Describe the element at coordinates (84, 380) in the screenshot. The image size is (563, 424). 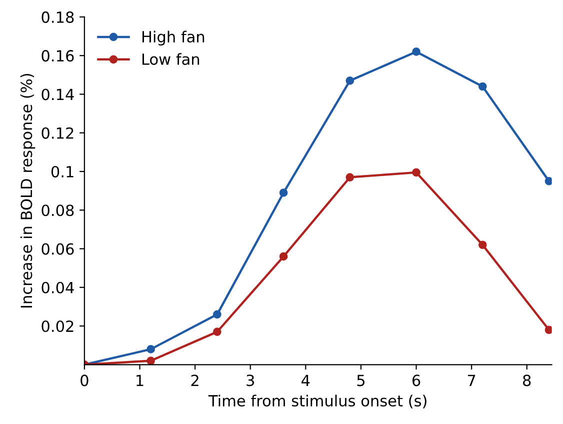
I see `x-tick-label: 0` at that location.